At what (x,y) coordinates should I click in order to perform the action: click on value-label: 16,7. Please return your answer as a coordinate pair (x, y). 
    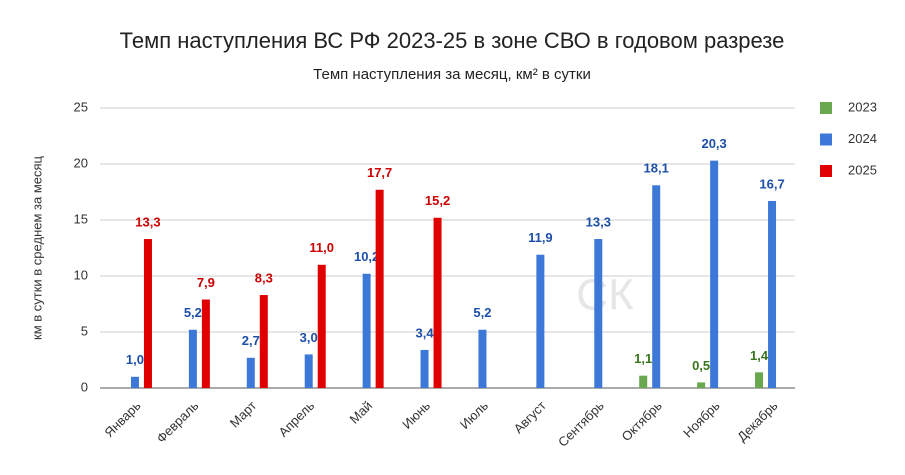
    Looking at the image, I should click on (771, 183).